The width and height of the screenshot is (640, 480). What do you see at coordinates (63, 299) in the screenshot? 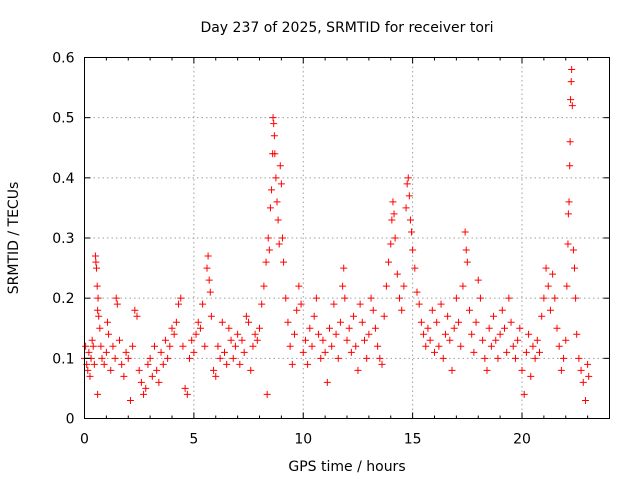
I see `y-tick-label: 0.2` at bounding box center [63, 299].